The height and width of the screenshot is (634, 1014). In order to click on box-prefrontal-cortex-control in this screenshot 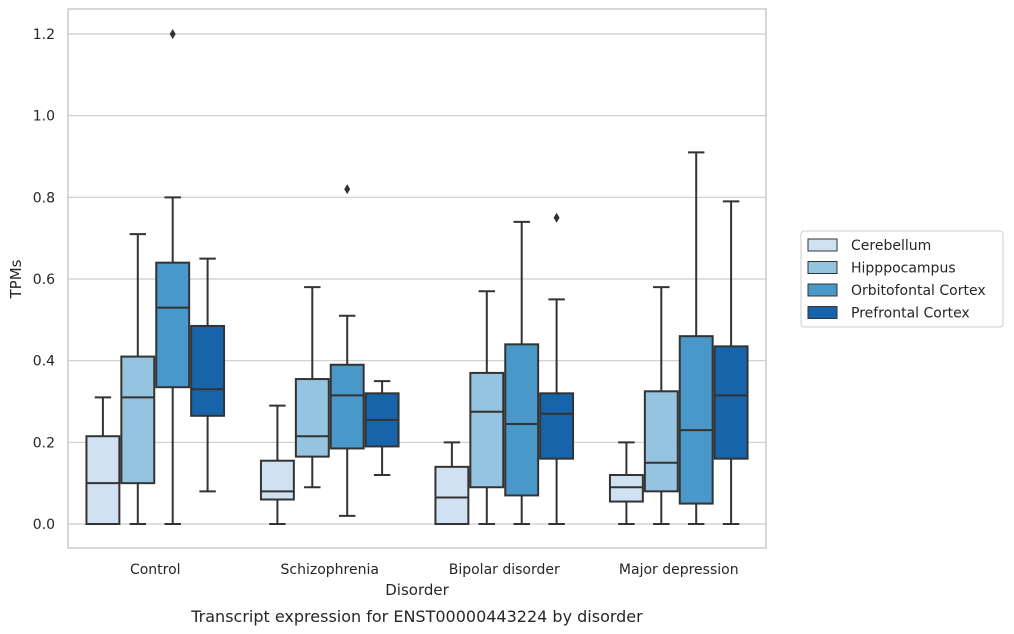, I will do `click(208, 375)`.